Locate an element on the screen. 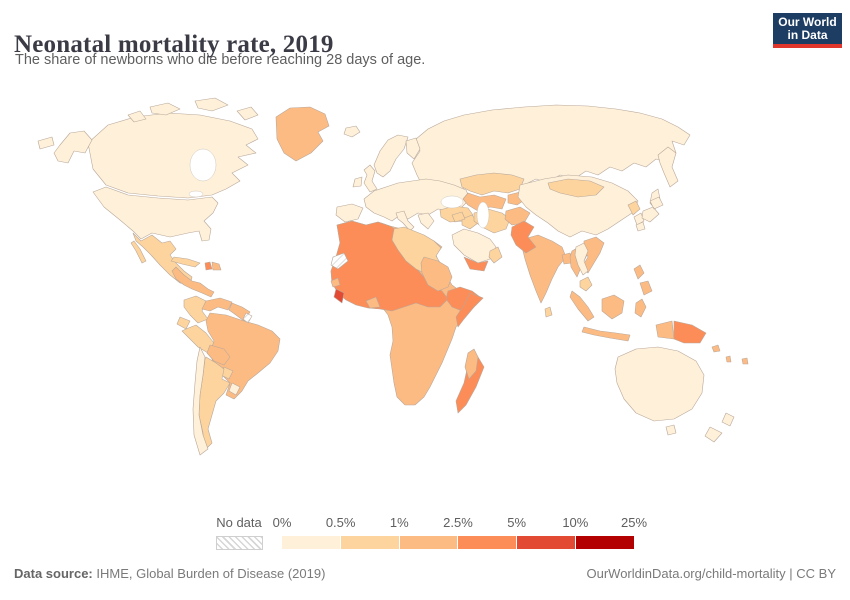 The image size is (850, 600). legend-bin-0%-0.5% is located at coordinates (311, 542).